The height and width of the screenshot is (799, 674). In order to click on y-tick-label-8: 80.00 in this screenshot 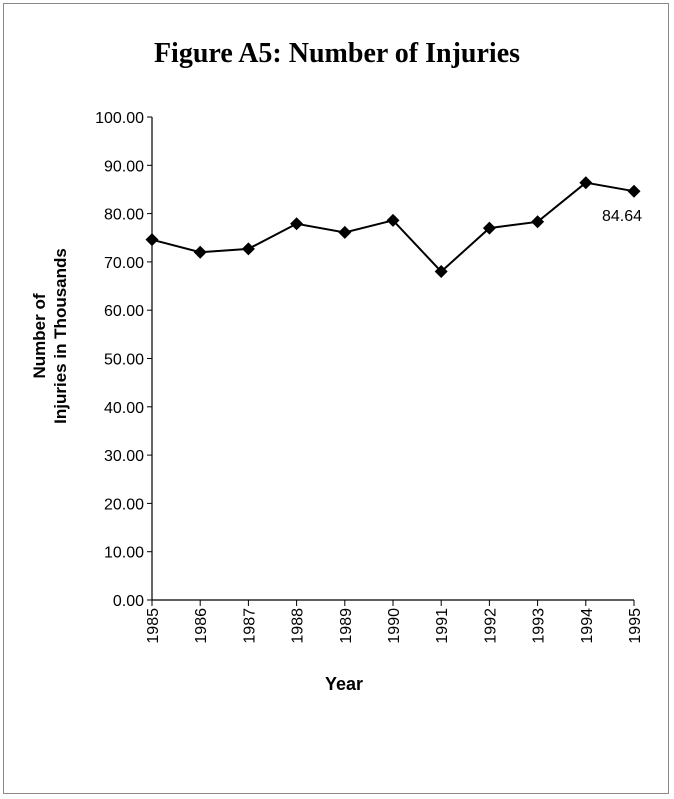, I will do `click(124, 215)`.